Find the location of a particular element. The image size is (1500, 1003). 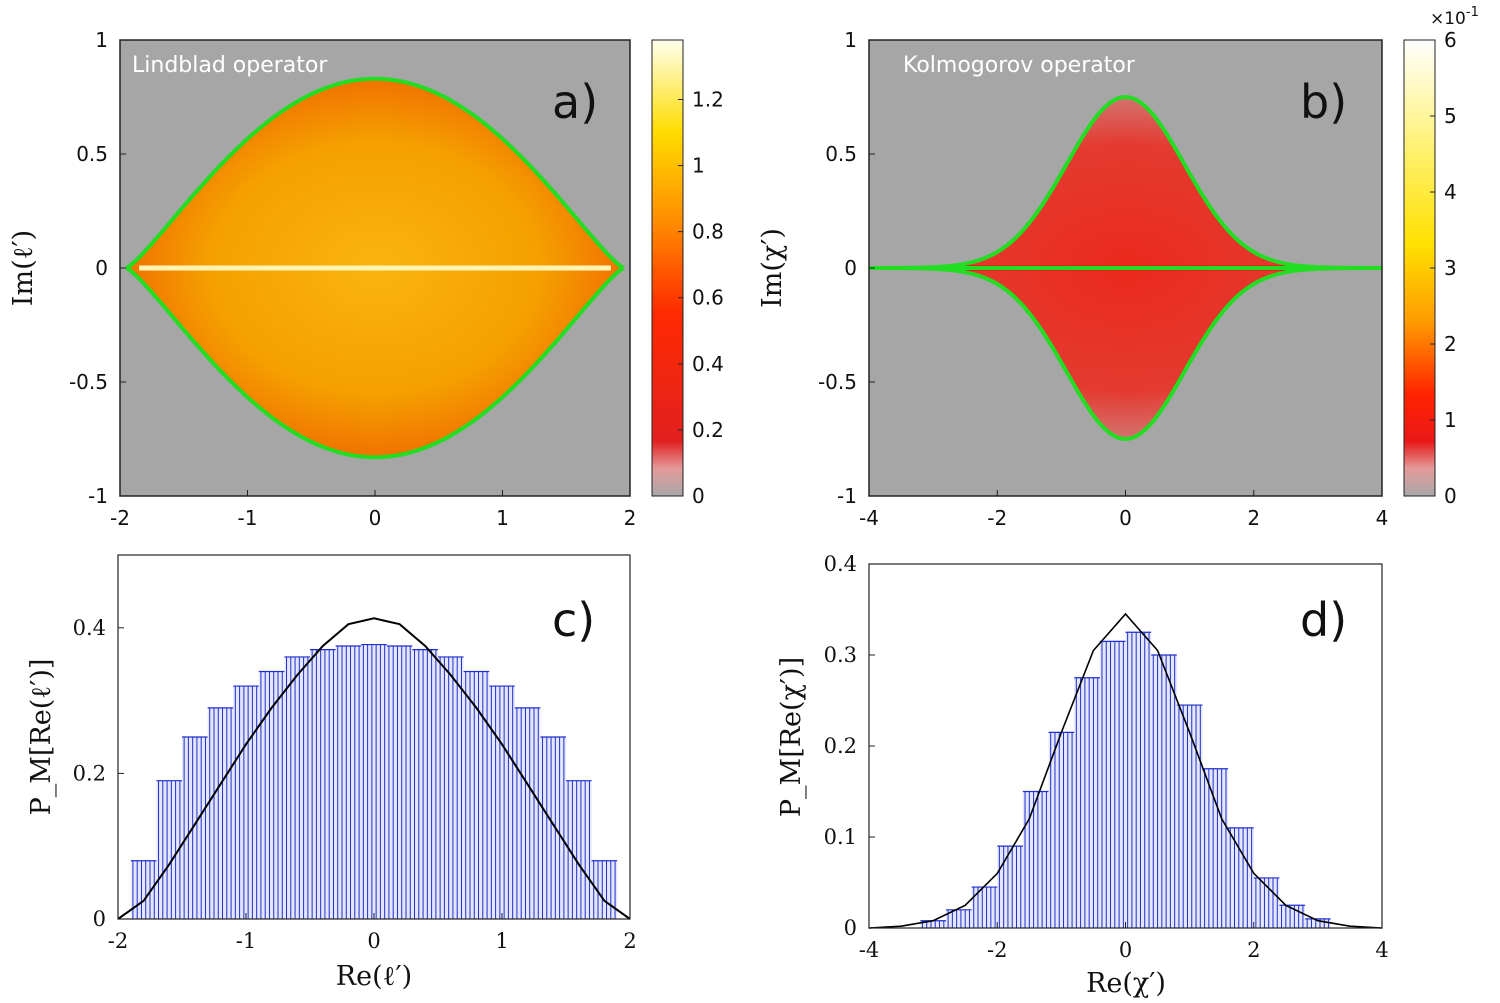

panel-c-xtick-label: 0 is located at coordinates (373, 941).